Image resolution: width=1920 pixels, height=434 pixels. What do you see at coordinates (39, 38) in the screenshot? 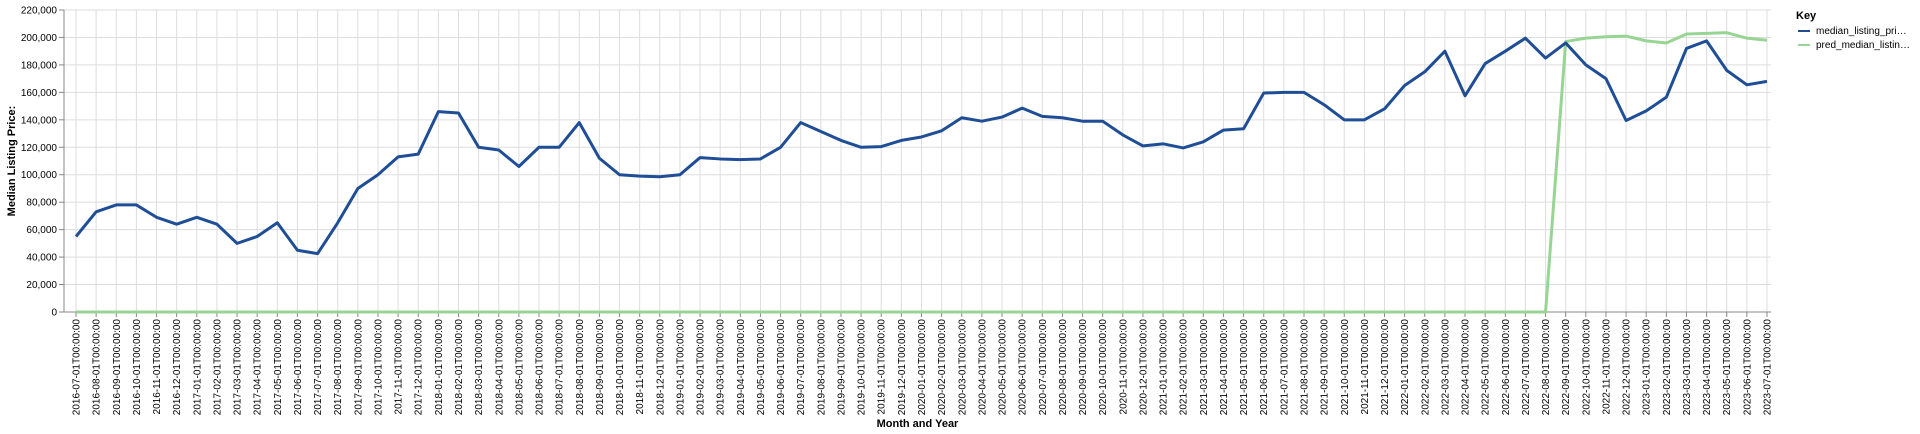
I see `y-tick-label: 200,000` at bounding box center [39, 38].